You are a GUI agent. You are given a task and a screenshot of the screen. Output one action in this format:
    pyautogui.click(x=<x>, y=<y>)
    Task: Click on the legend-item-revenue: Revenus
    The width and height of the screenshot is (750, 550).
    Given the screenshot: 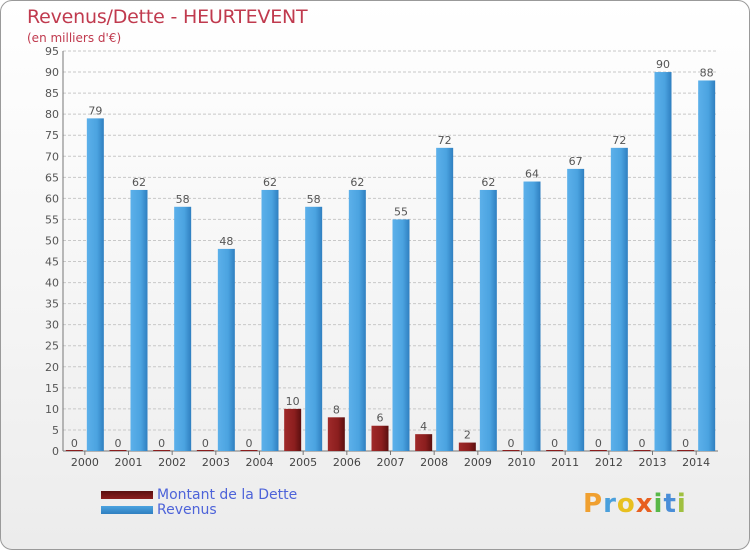 What is the action you would take?
    pyautogui.click(x=199, y=509)
    